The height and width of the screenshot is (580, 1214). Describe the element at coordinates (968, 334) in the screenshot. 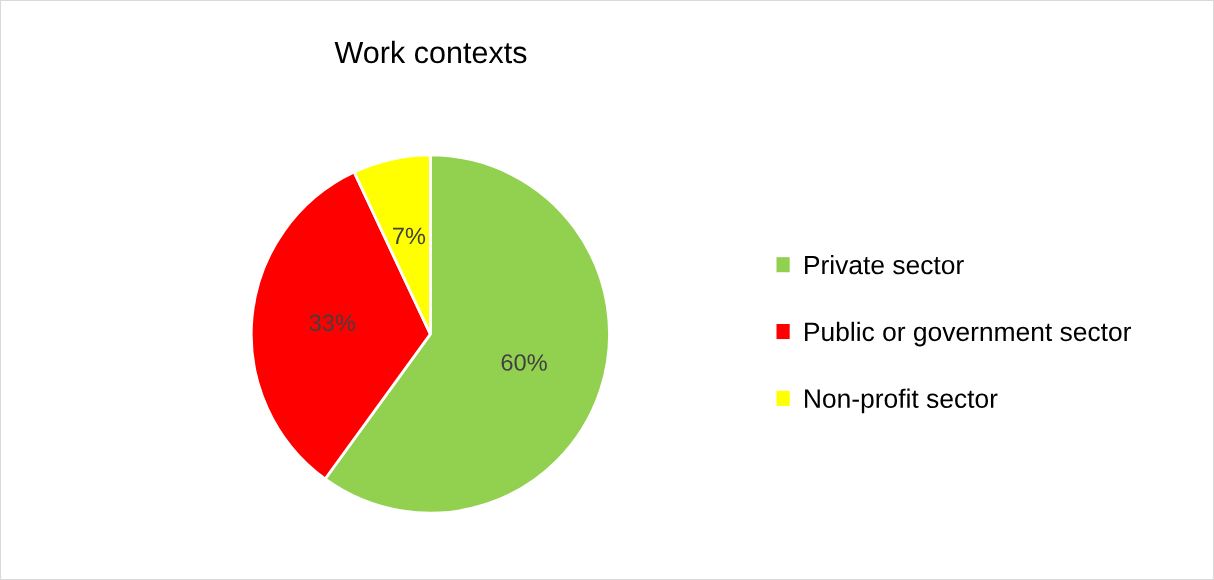

I see `legend-label: Public or government sector` at that location.